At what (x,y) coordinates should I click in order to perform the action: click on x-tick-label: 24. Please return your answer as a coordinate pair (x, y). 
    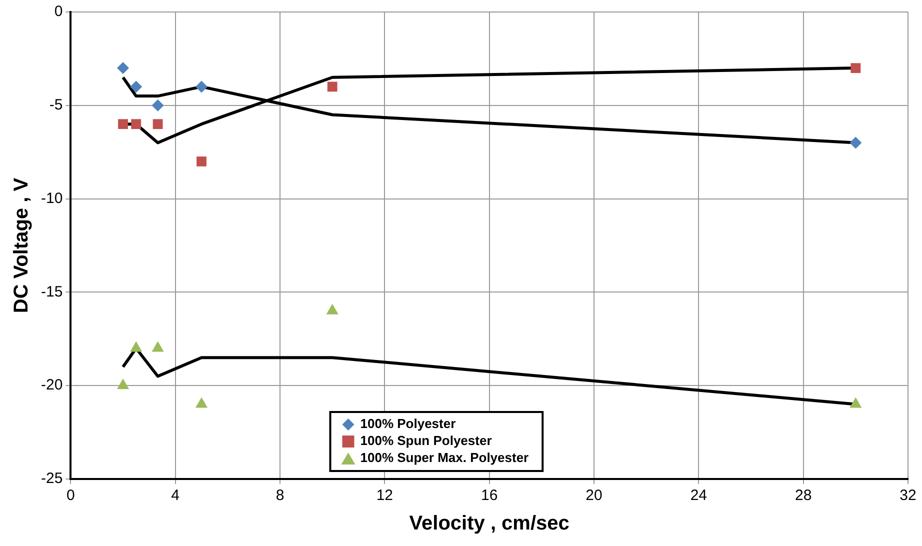
    Looking at the image, I should click on (699, 495).